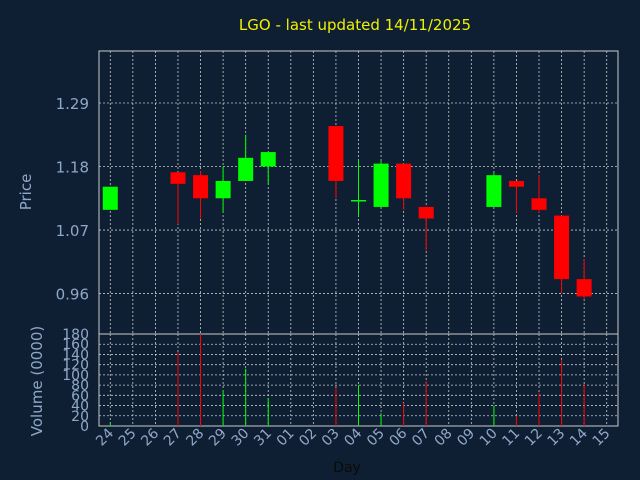 The height and width of the screenshot is (480, 640). I want to click on day-tick-label: 15, so click(602, 438).